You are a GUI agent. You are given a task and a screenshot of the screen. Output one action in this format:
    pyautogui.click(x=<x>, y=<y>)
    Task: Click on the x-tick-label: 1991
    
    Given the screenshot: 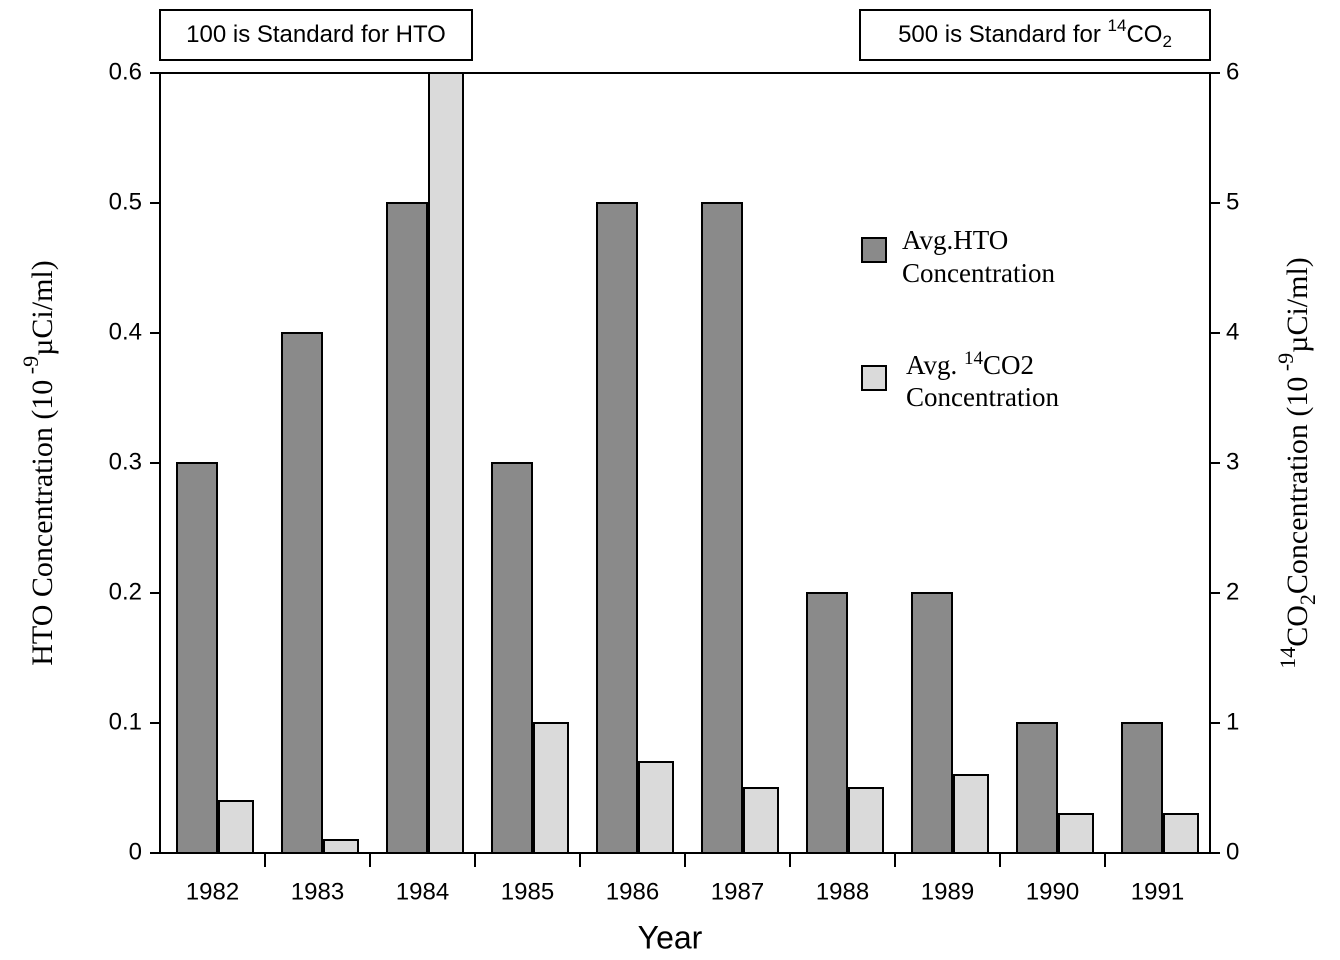 What is the action you would take?
    pyautogui.click(x=1157, y=891)
    